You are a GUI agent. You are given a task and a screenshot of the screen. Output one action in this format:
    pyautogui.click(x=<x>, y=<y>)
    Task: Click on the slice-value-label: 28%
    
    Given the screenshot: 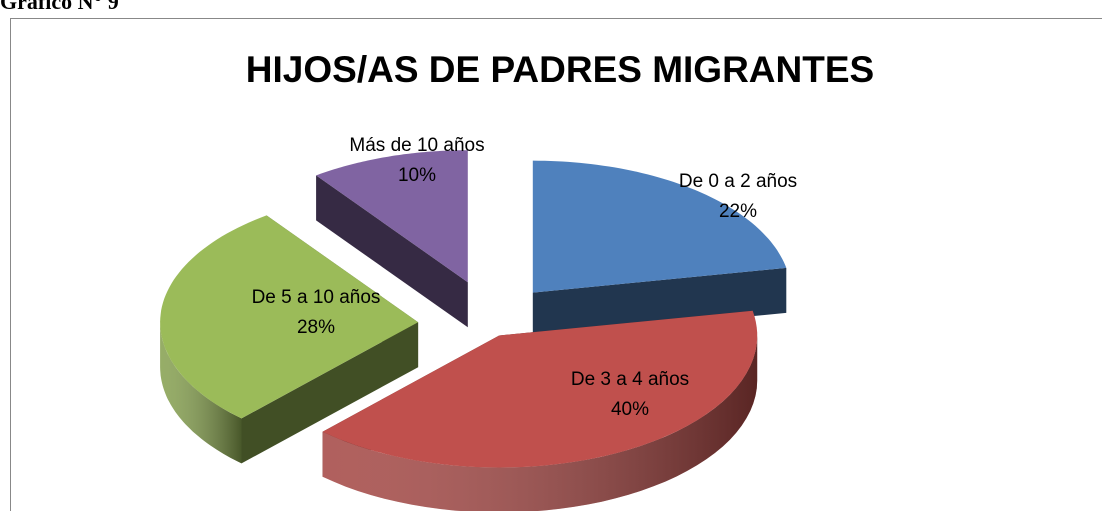 What is the action you would take?
    pyautogui.click(x=316, y=327)
    